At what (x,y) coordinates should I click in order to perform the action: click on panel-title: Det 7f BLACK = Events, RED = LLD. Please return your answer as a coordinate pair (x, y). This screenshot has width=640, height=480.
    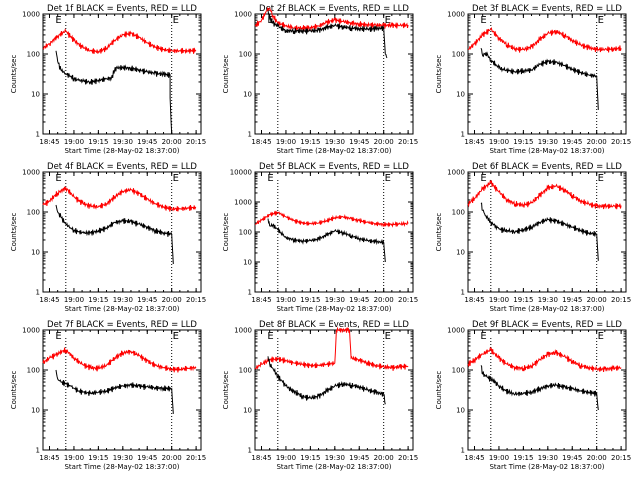
    Looking at the image, I should click on (122, 325).